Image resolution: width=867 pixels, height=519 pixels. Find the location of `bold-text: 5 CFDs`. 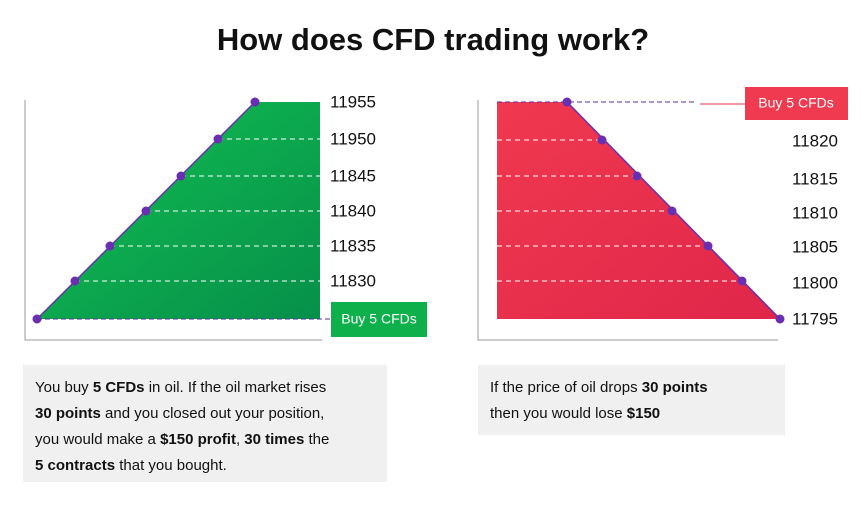

bold-text: 5 CFDs is located at coordinates (118, 387).